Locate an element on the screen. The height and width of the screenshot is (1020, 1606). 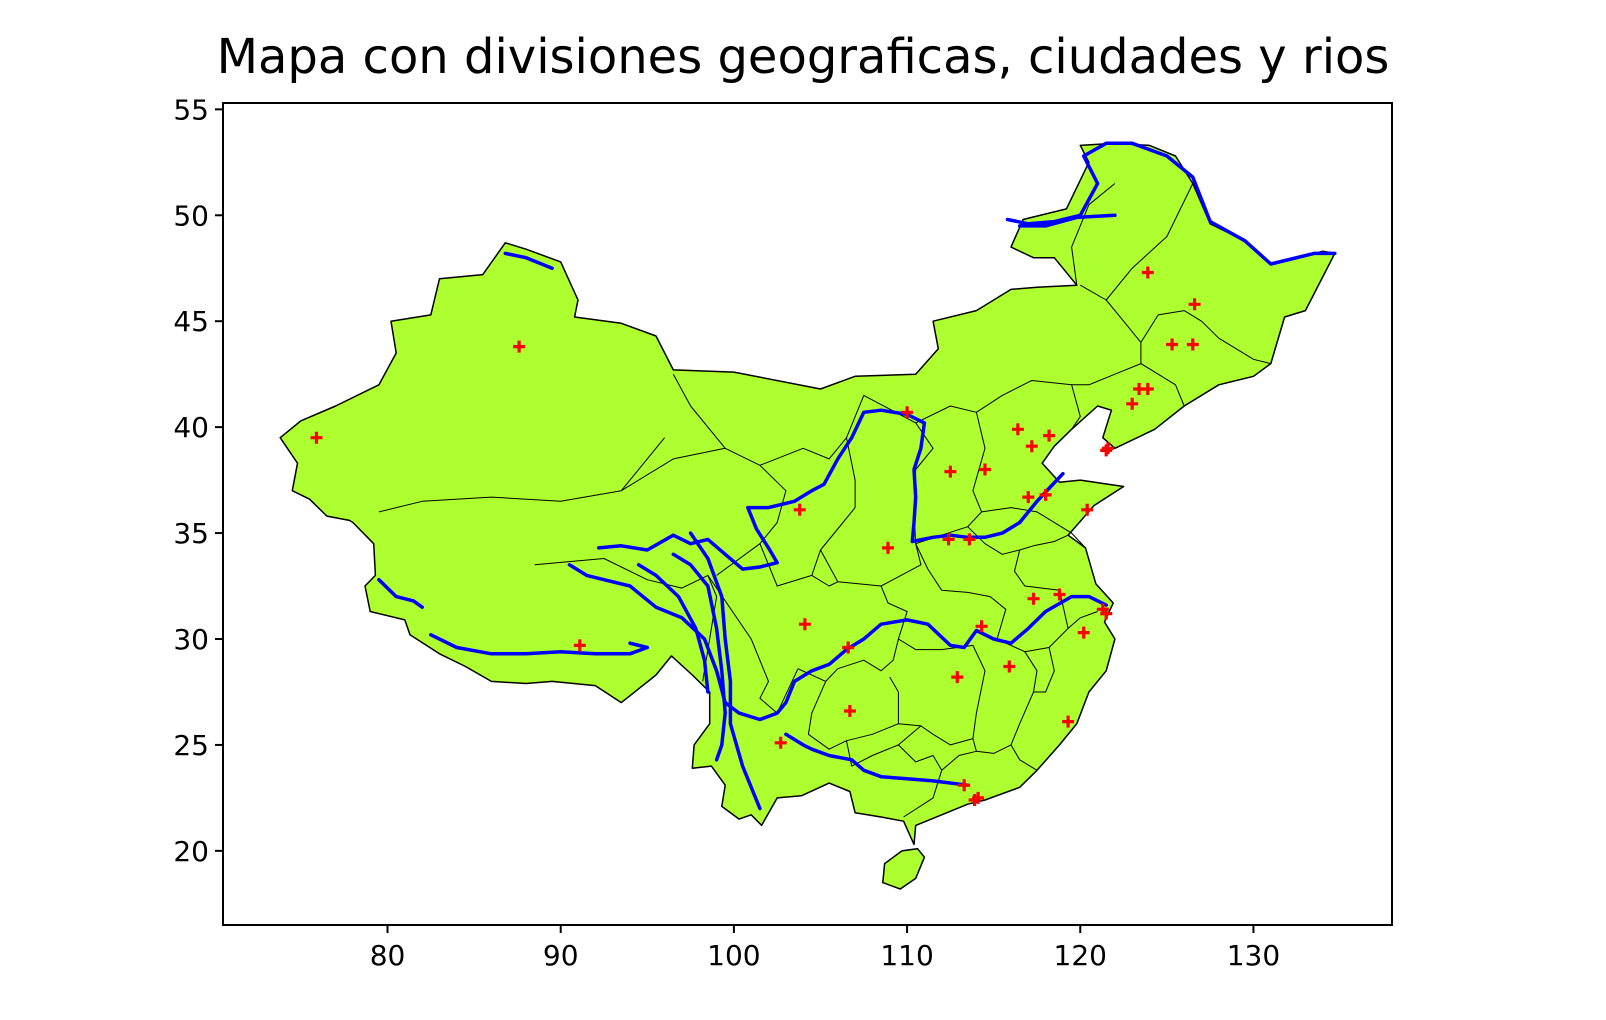
y-tick-label: 25 is located at coordinates (191, 745).